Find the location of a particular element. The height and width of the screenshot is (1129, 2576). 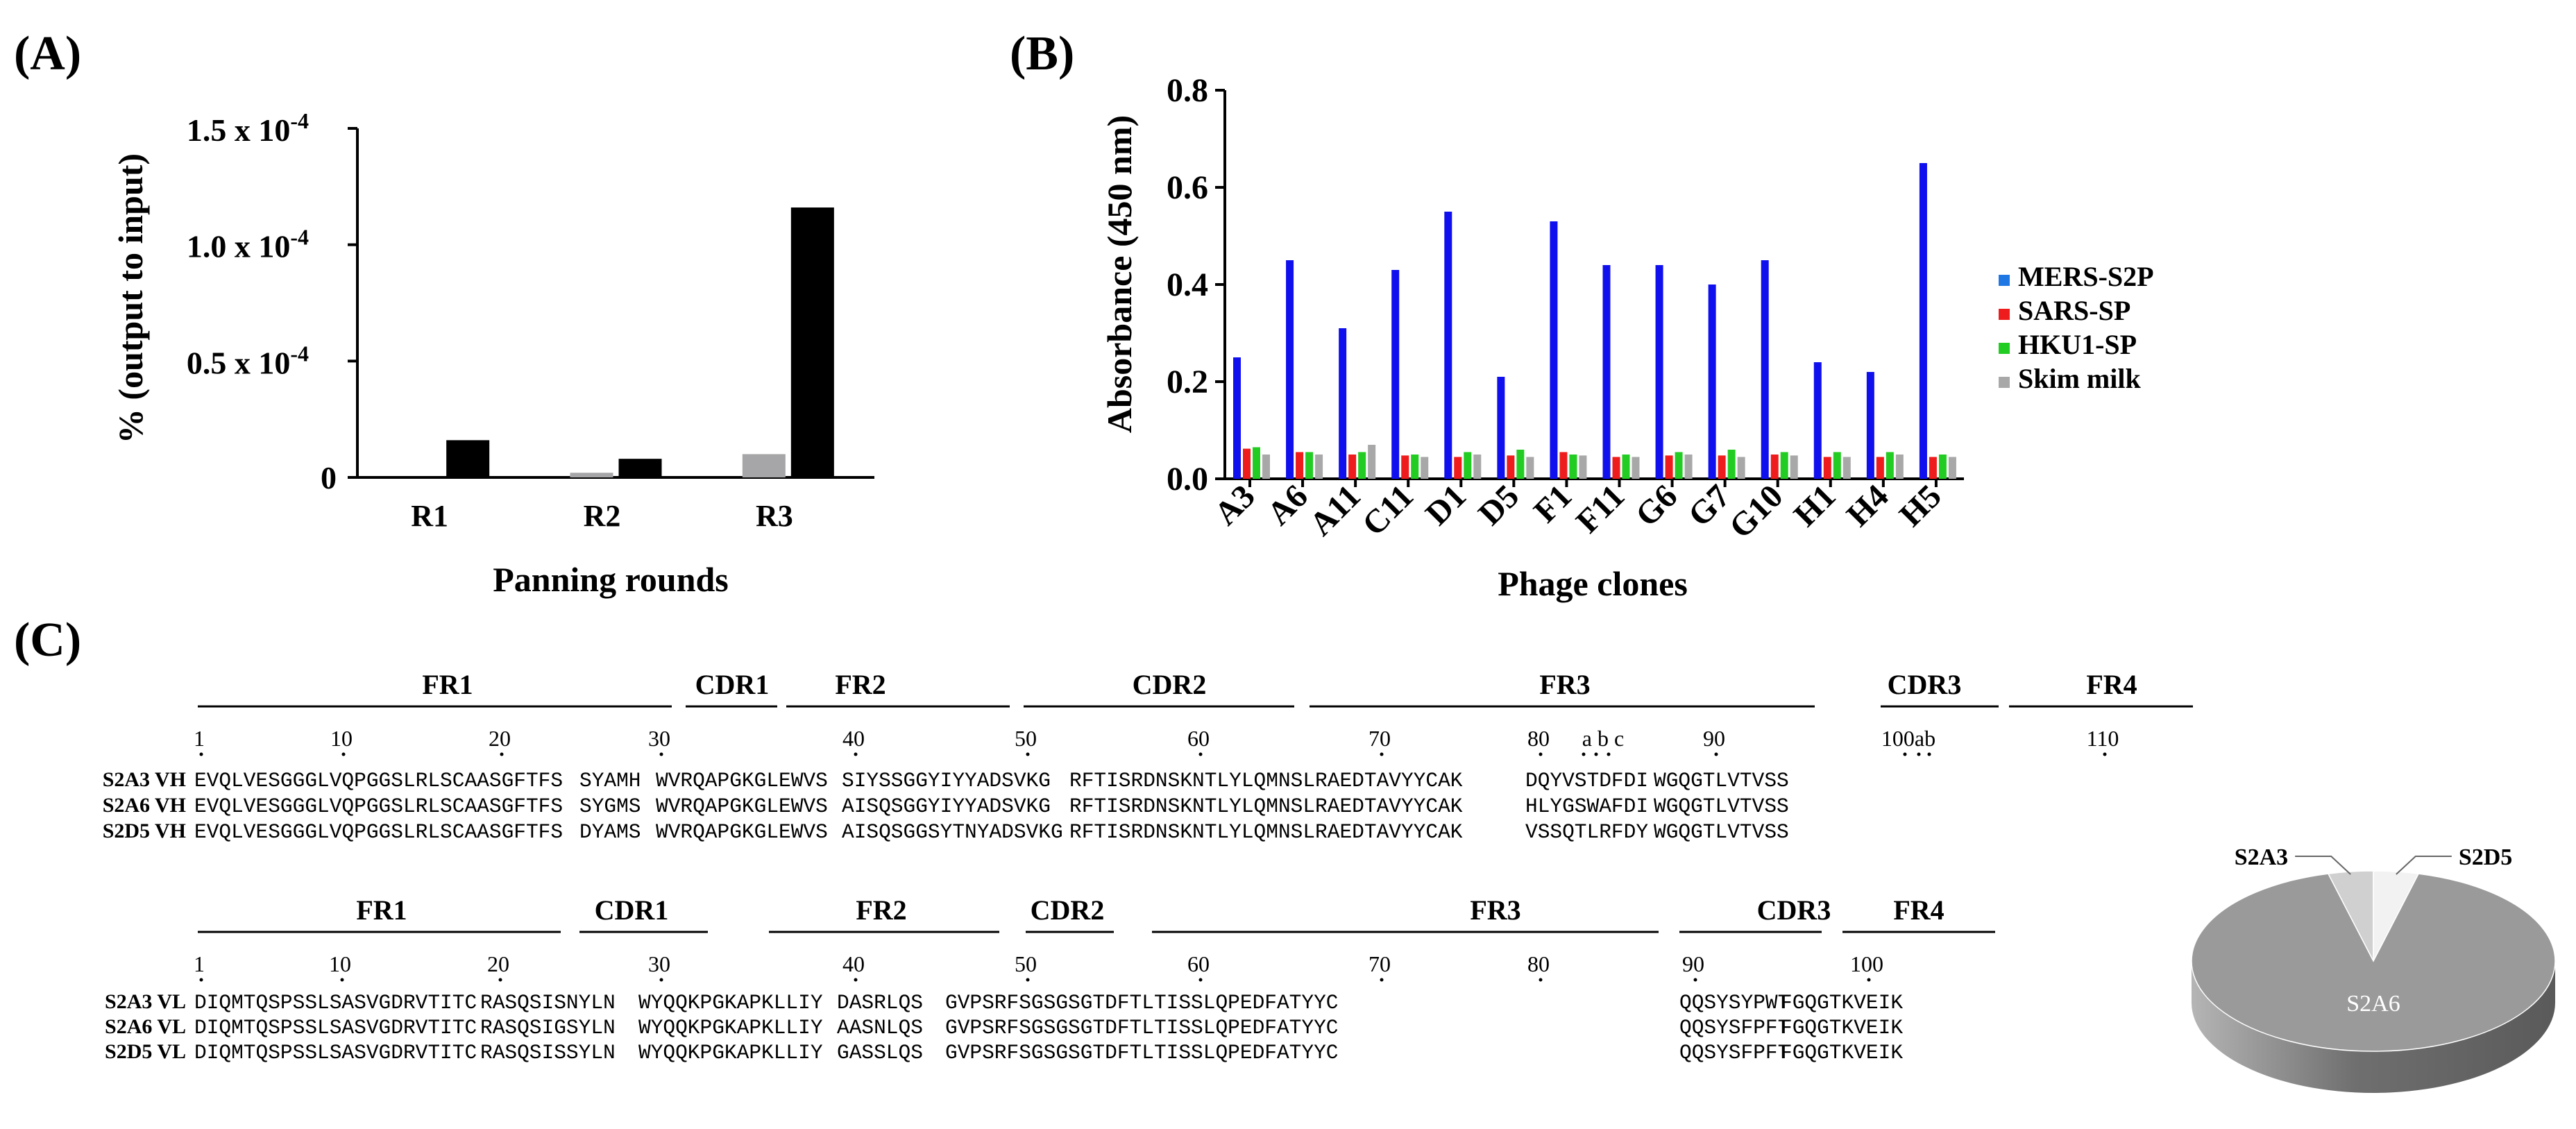

sequence-segment: SYGMS is located at coordinates (610, 806).